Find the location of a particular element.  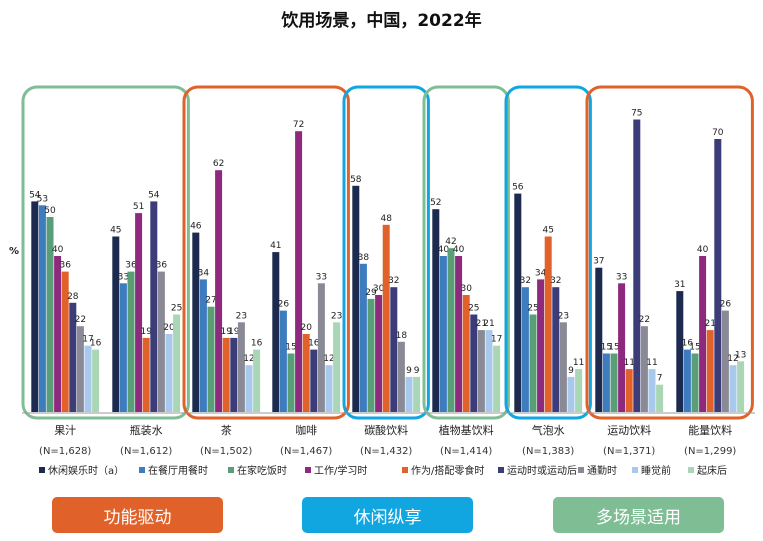

category-label: 碳酸饮料 is located at coordinates (386, 430).